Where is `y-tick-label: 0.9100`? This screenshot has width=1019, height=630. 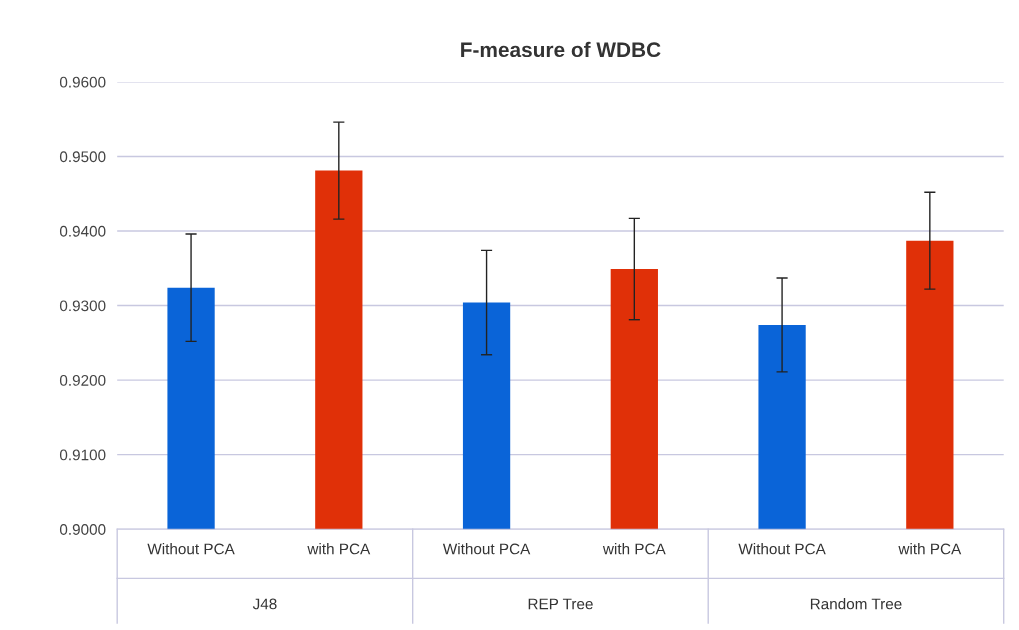
y-tick-label: 0.9100 is located at coordinates (82, 455).